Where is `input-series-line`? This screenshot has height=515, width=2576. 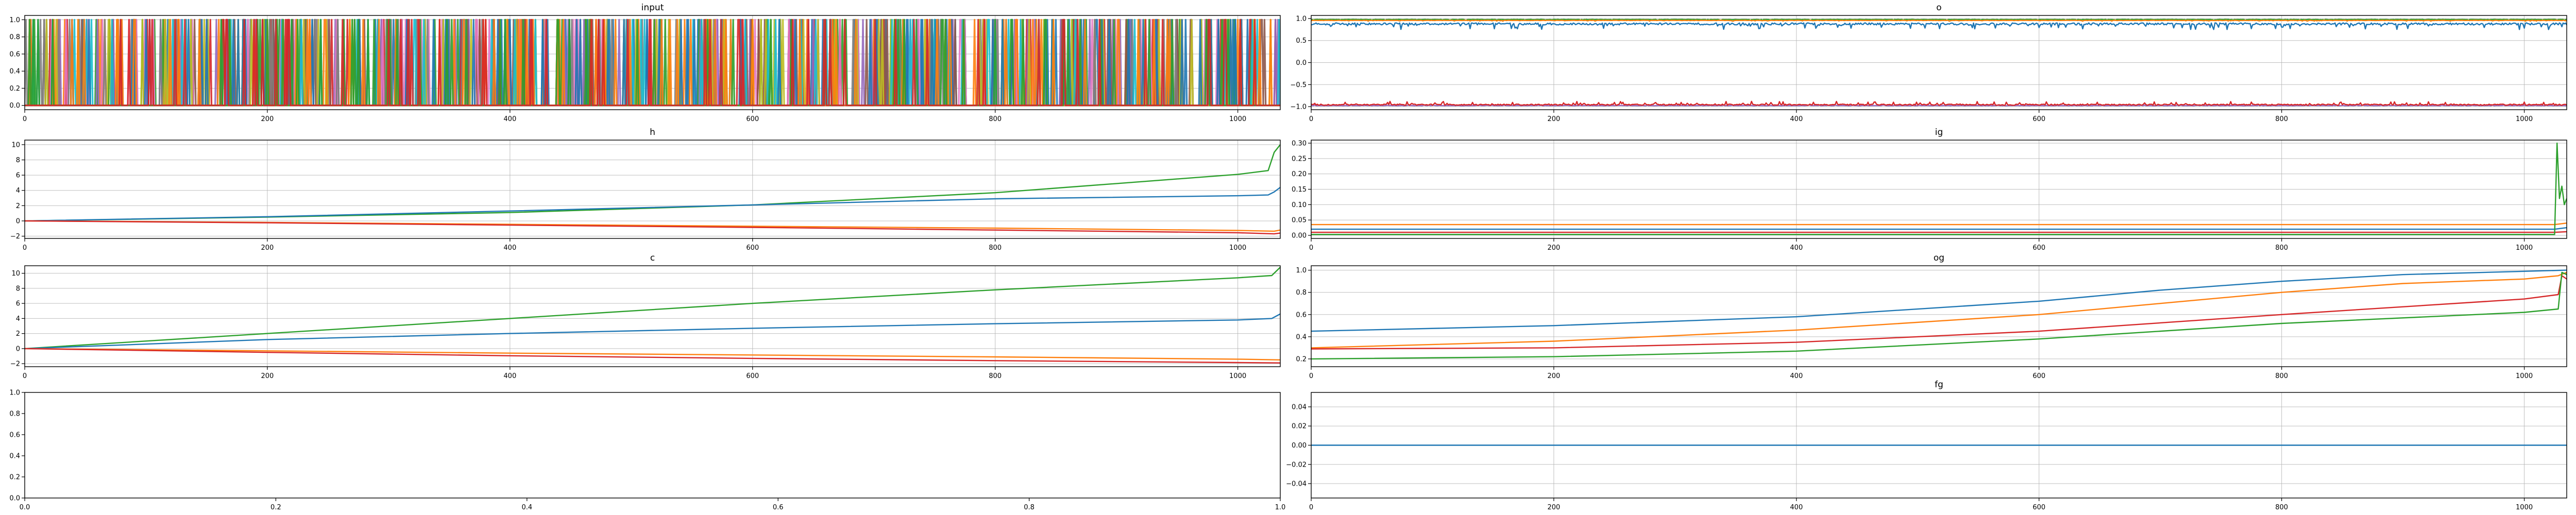 input-series-line is located at coordinates (652, 63).